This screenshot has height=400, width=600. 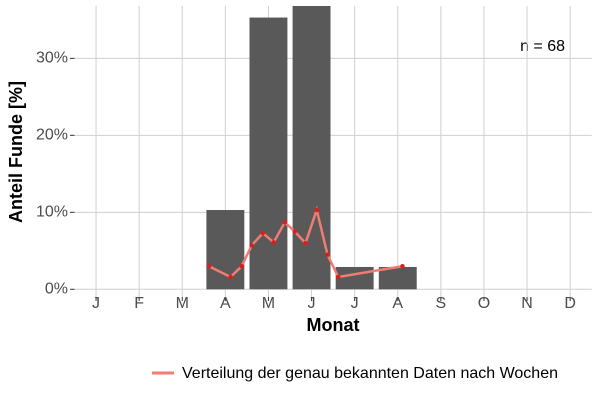 I want to click on x-tick-label: O, so click(x=484, y=303).